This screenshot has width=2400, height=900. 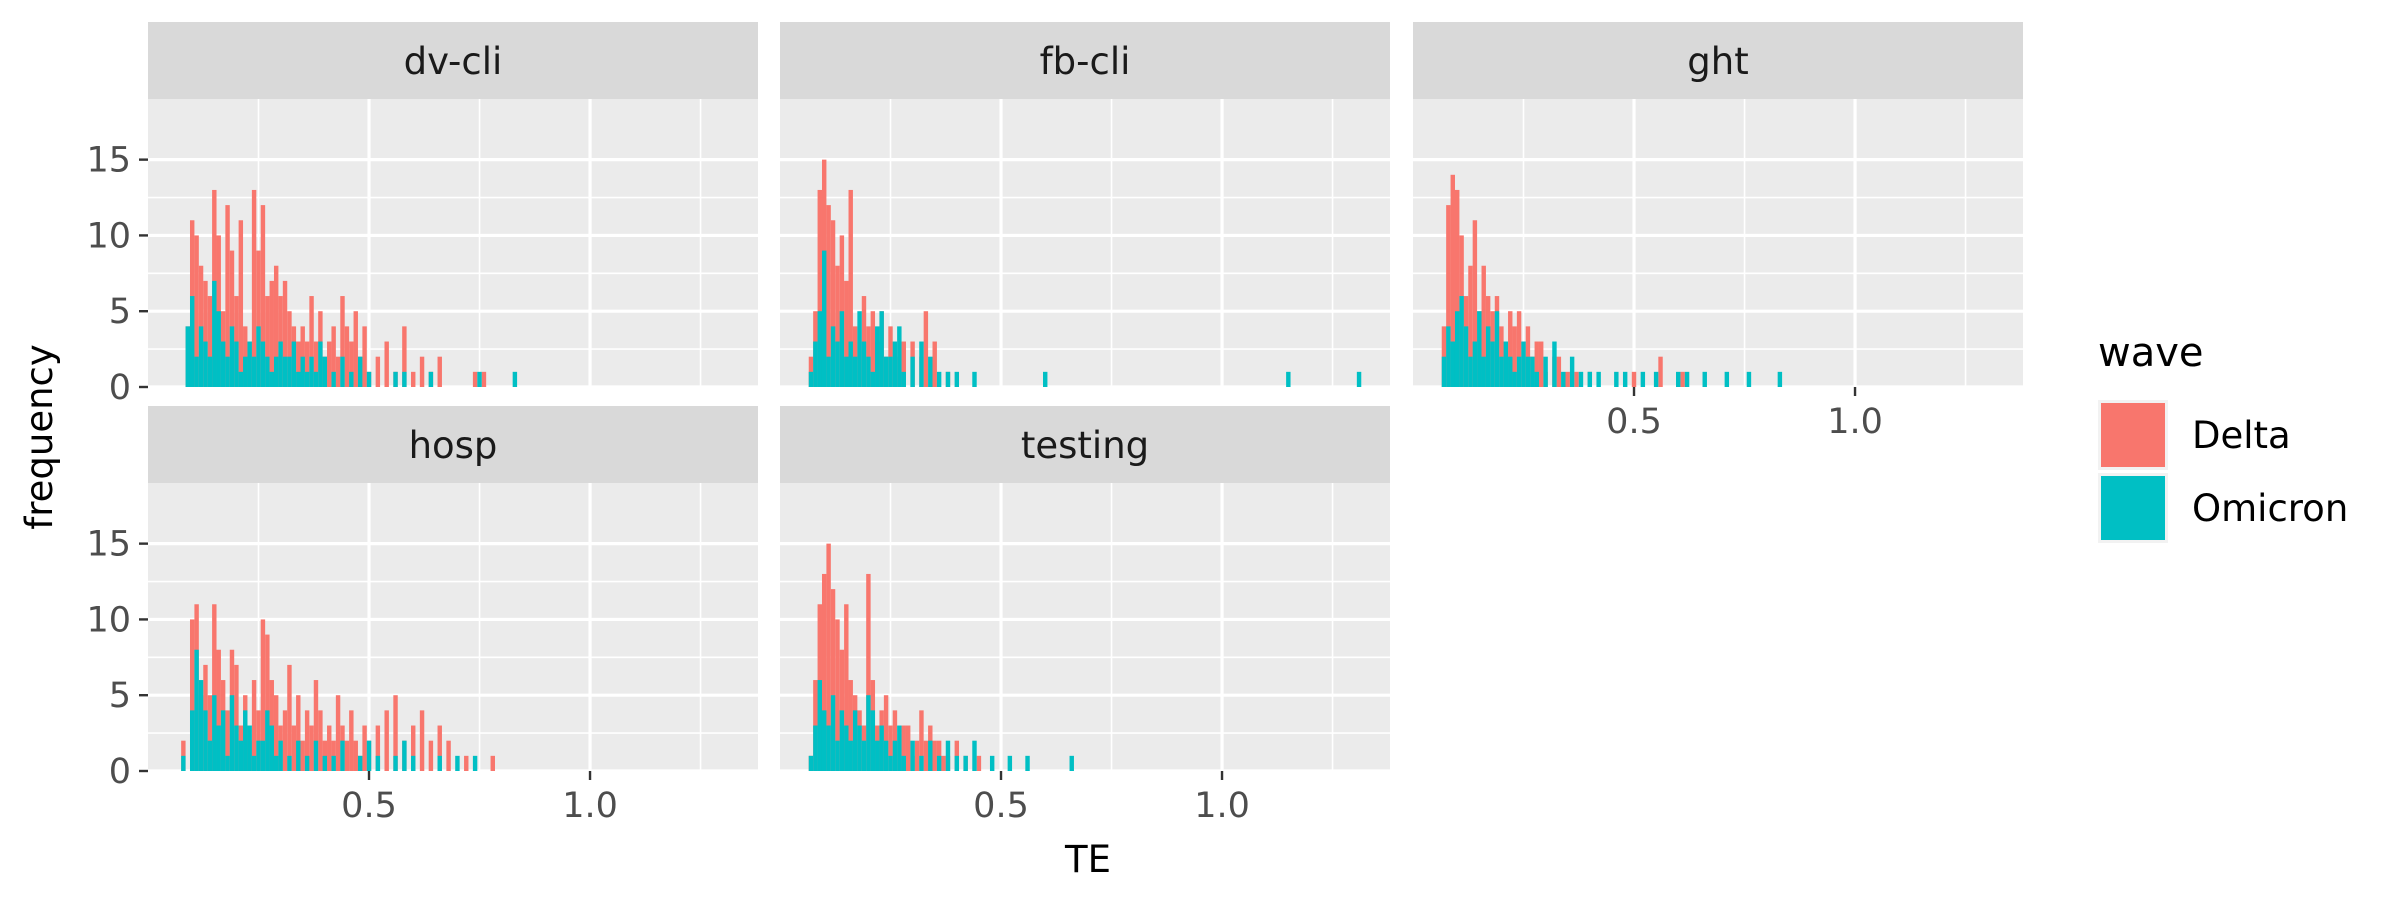 What do you see at coordinates (1087, 859) in the screenshot?
I see `x-axis-title: TE` at bounding box center [1087, 859].